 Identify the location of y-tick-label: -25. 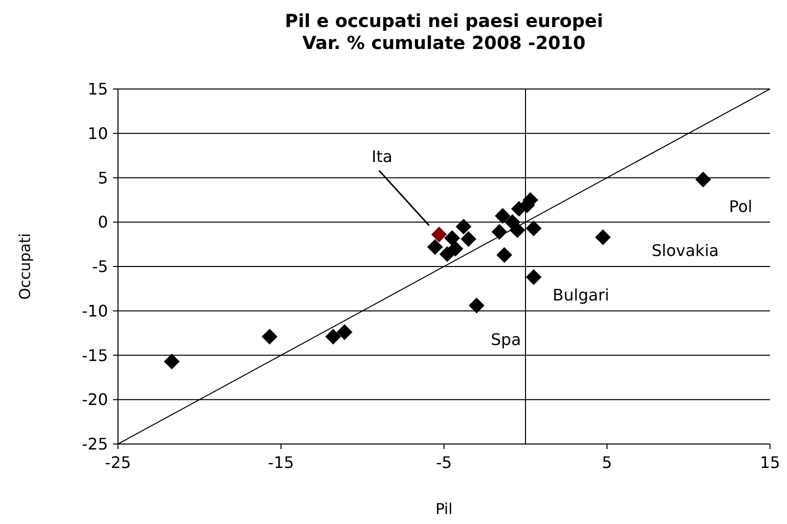
(95, 444).